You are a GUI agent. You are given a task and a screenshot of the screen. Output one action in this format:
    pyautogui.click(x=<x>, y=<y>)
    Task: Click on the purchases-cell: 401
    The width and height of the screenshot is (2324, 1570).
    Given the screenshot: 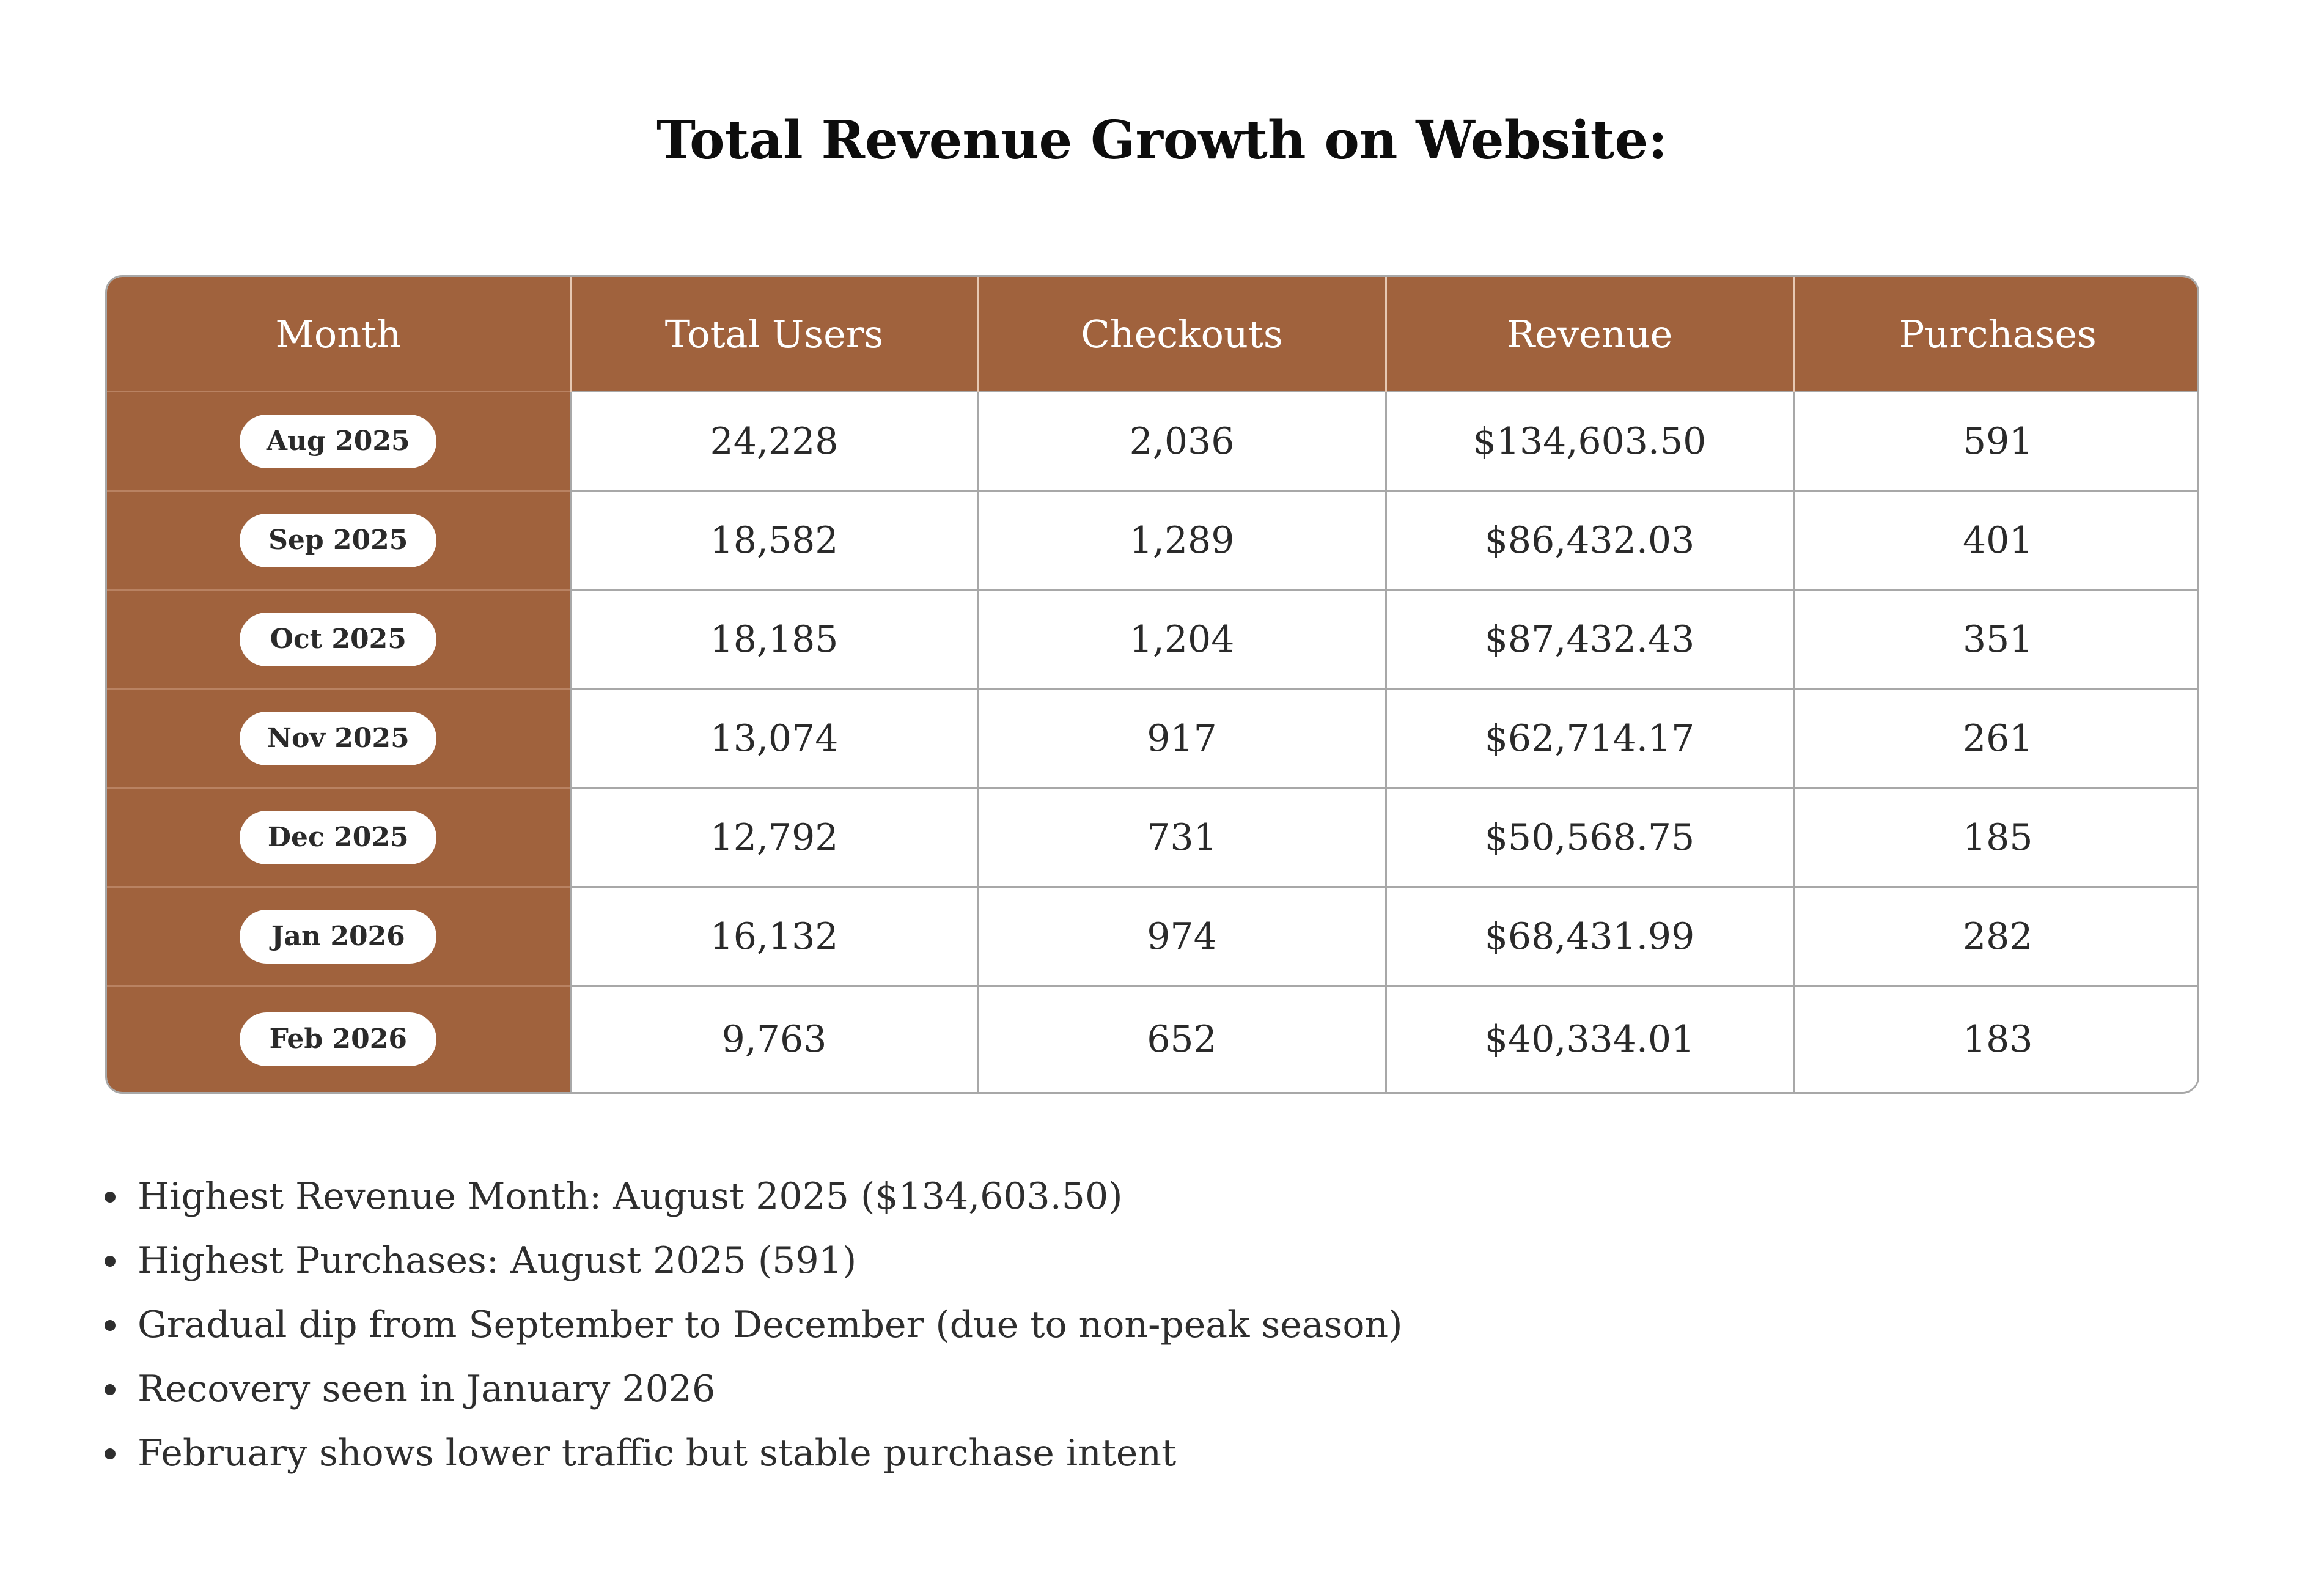 What is the action you would take?
    pyautogui.click(x=1995, y=540)
    